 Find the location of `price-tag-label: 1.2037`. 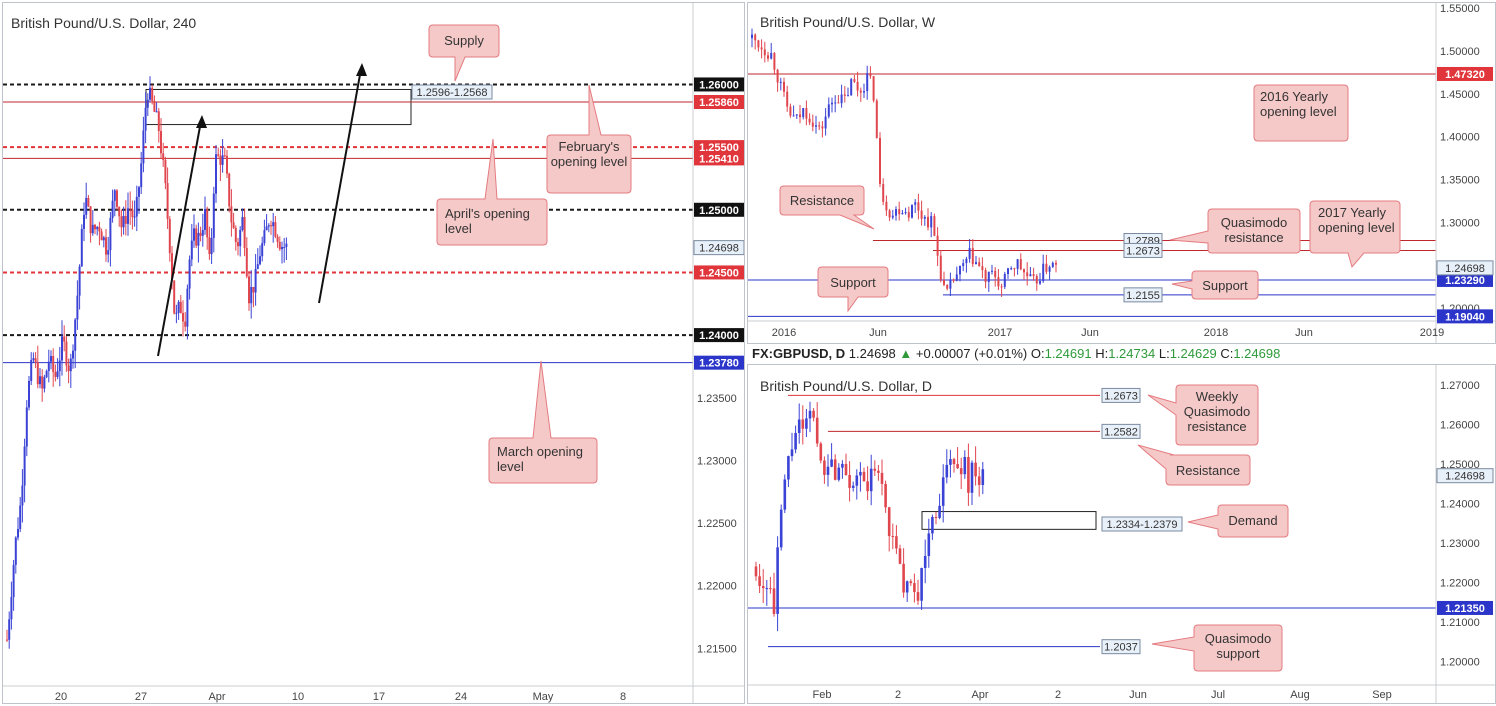

price-tag-label: 1.2037 is located at coordinates (1121, 648).